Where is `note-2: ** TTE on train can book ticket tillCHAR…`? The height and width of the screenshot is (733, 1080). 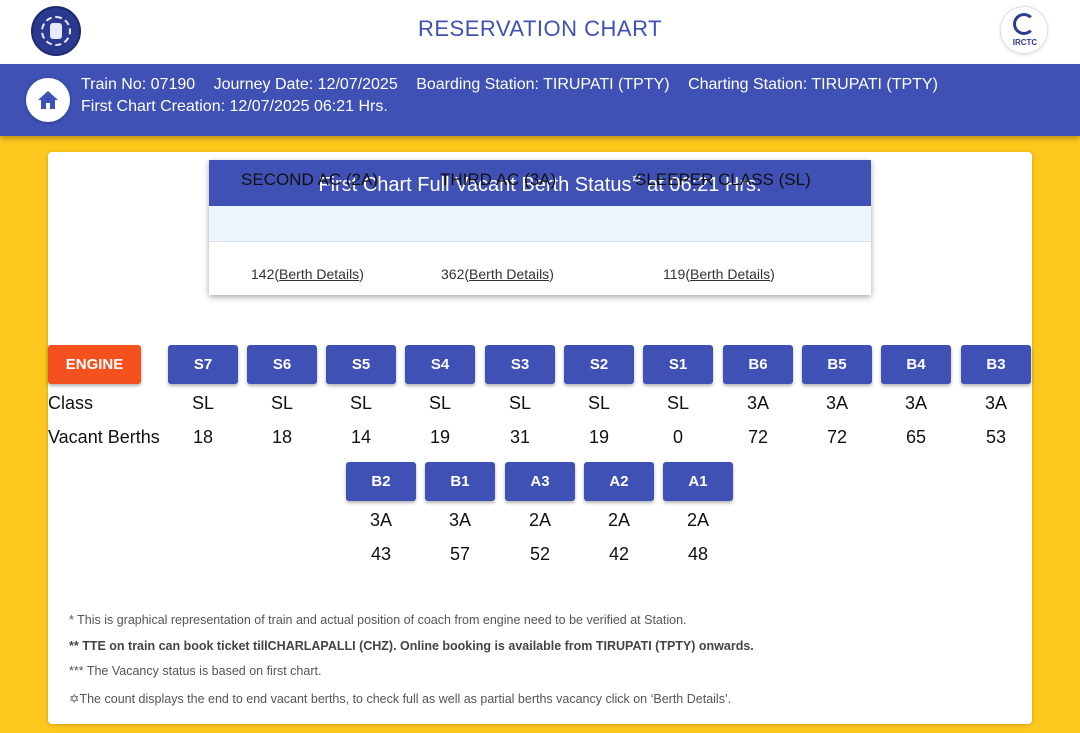
note-2: ** TTE on train can book ticket tillCHAR… is located at coordinates (411, 646).